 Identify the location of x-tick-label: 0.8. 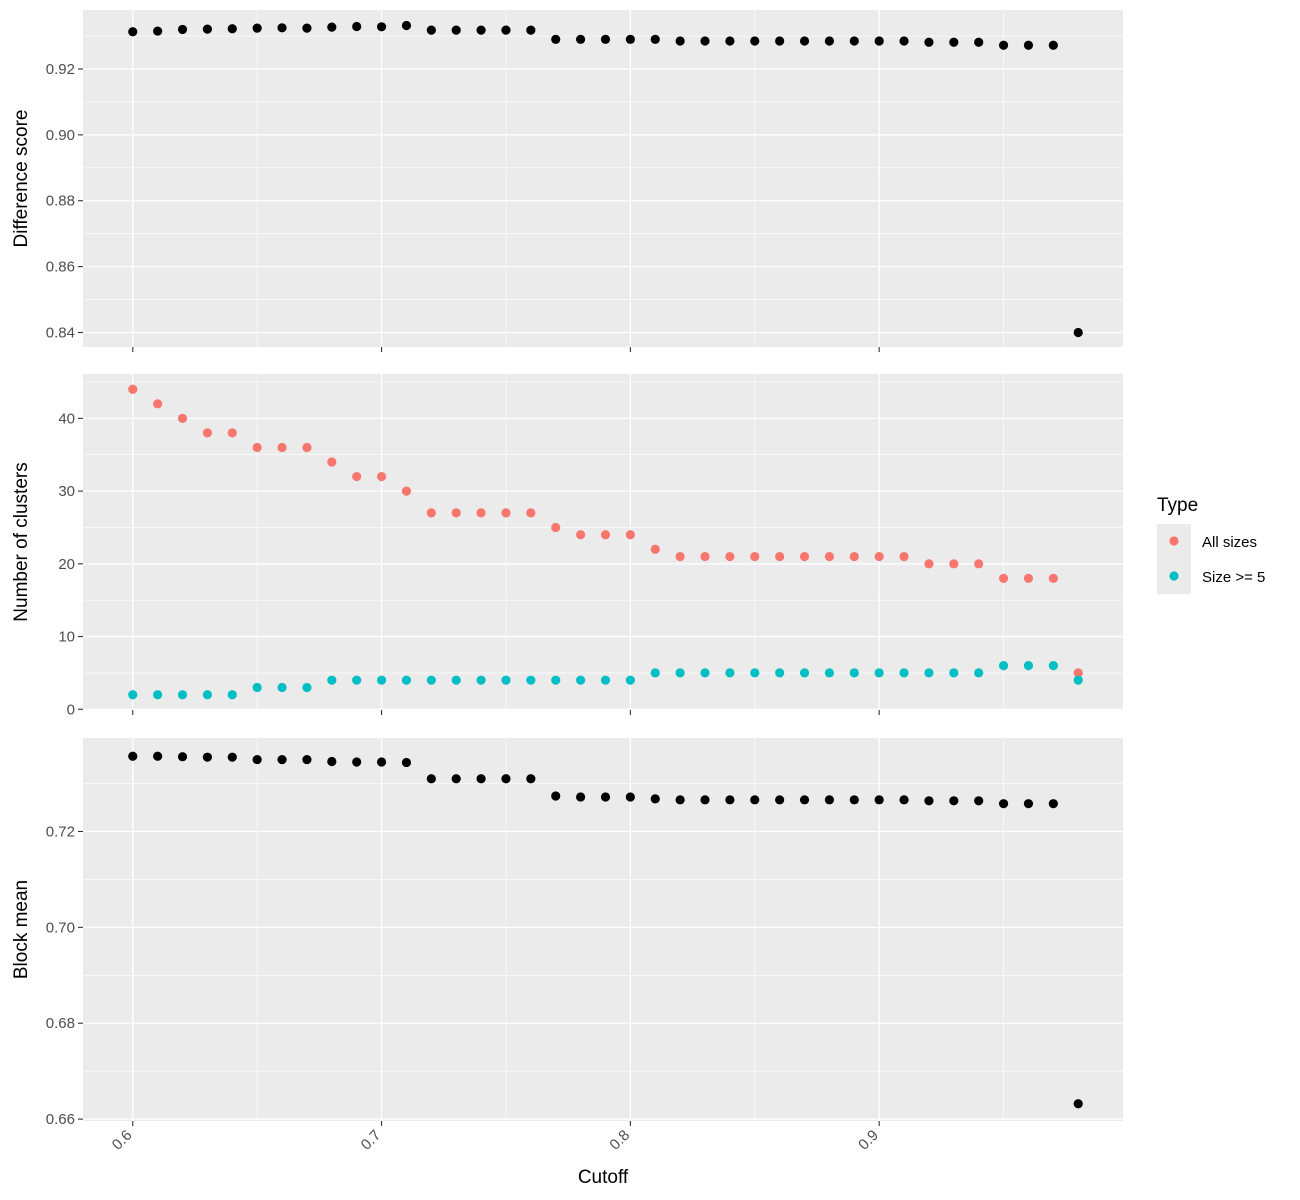
(619, 1140).